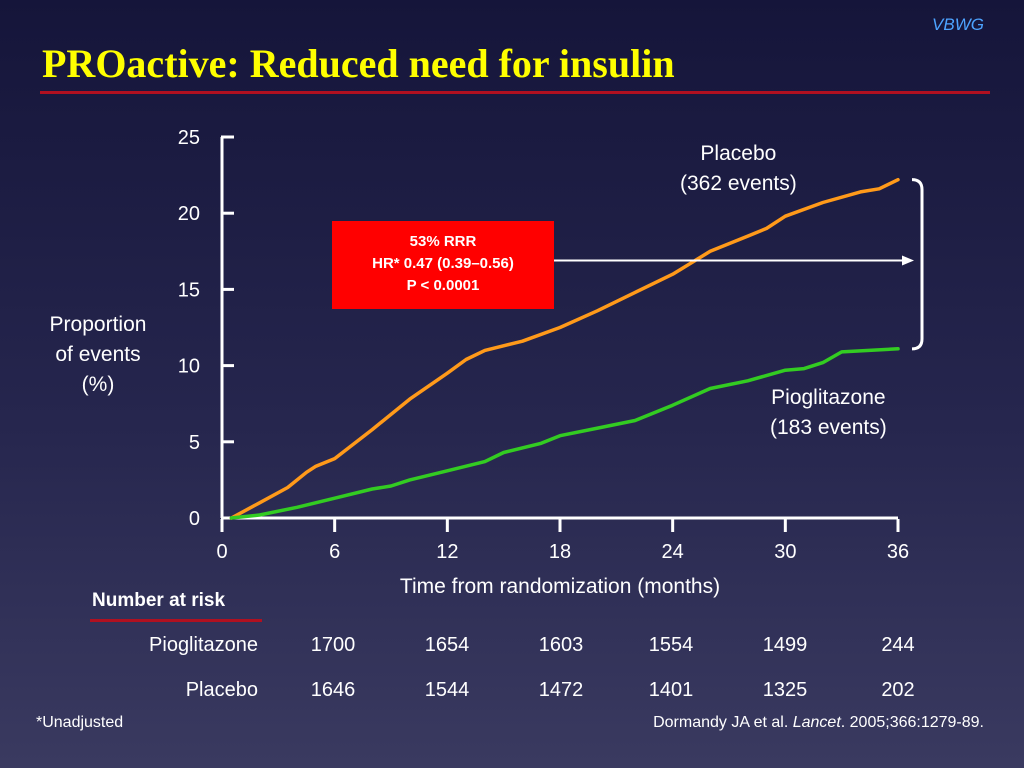 Image resolution: width=1024 pixels, height=768 pixels. I want to click on difference-bracket, so click(917, 264).